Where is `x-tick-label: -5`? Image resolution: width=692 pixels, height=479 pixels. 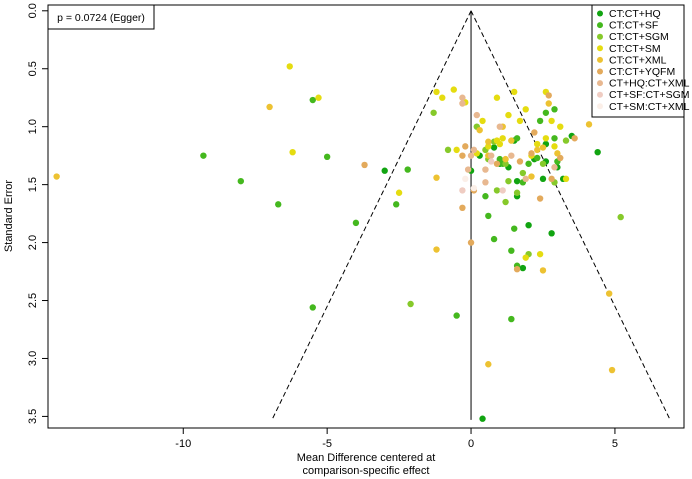
x-tick-label: -5 is located at coordinates (327, 444).